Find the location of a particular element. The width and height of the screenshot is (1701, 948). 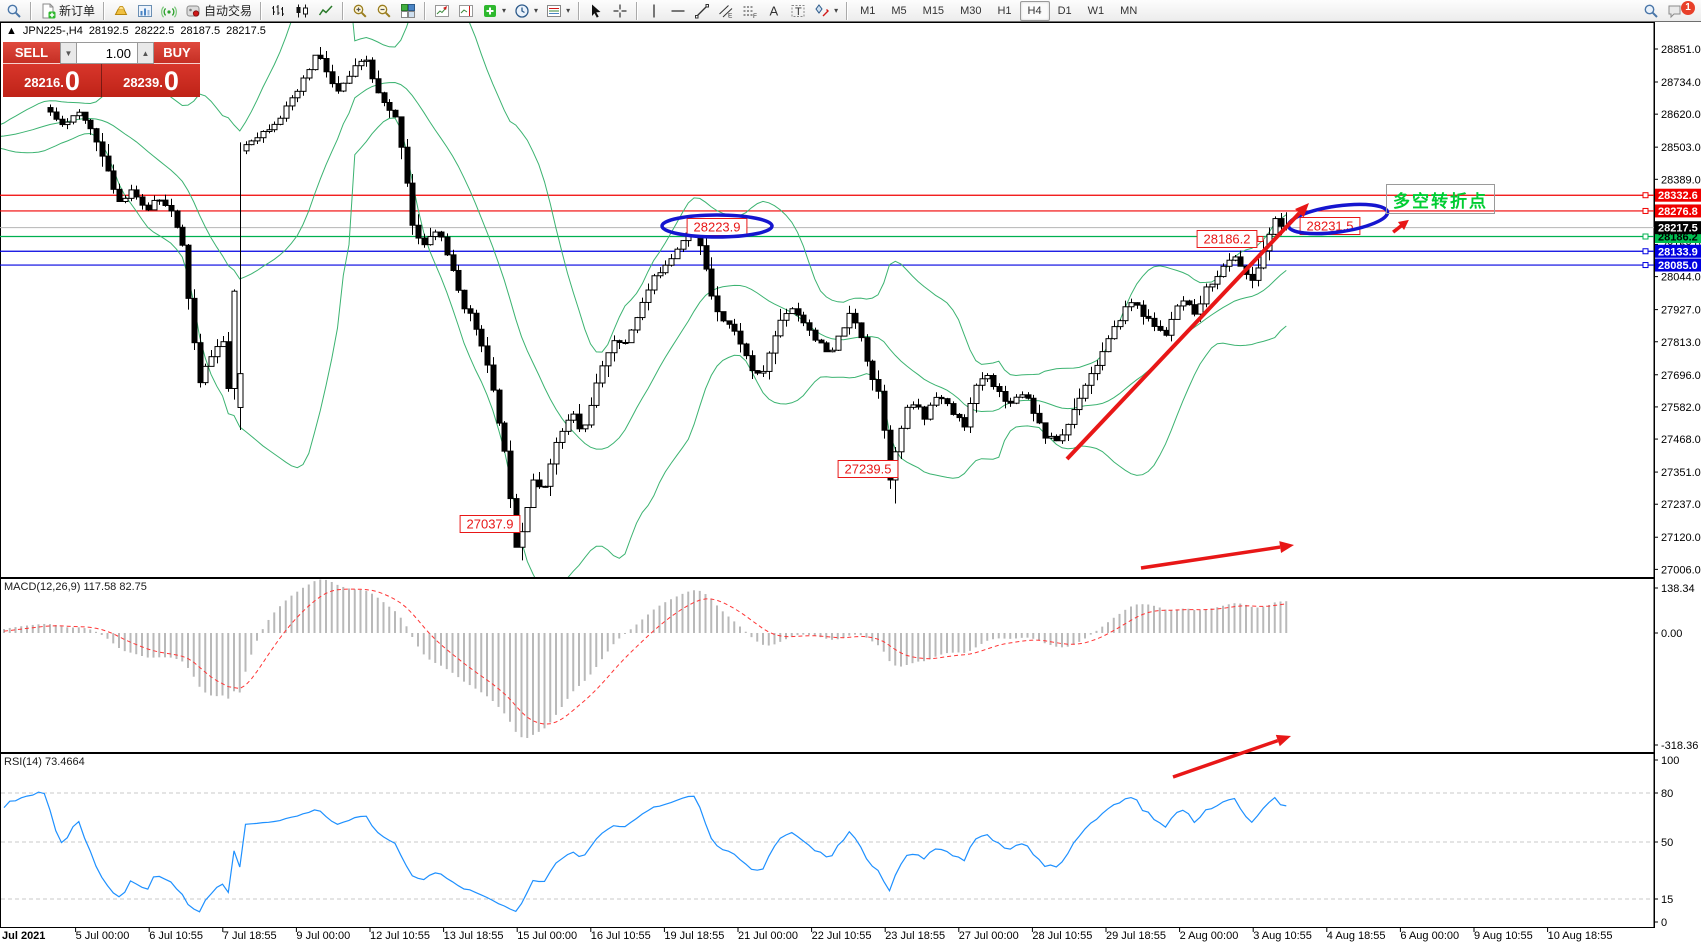

cursor-icon is located at coordinates (596, 11).